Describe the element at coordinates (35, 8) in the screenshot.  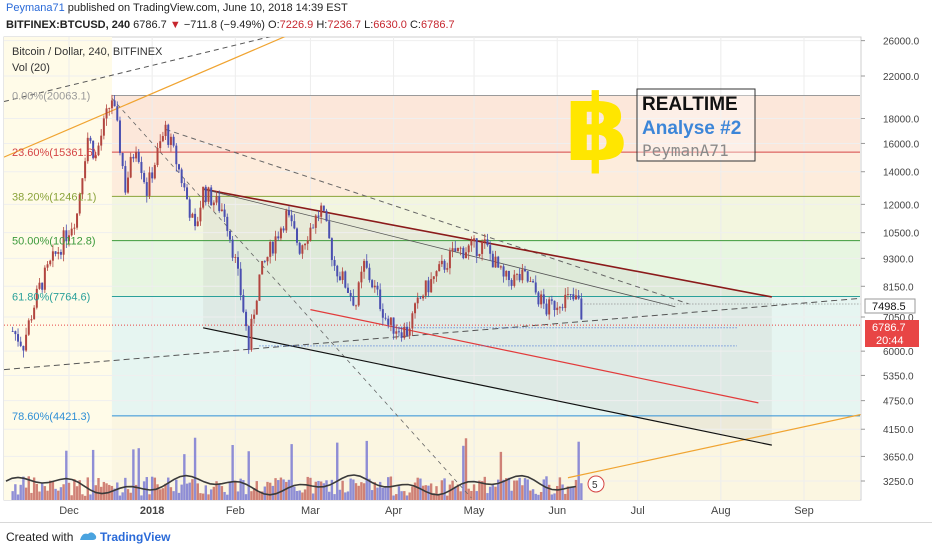
I see `author-link: Peymana71` at that location.